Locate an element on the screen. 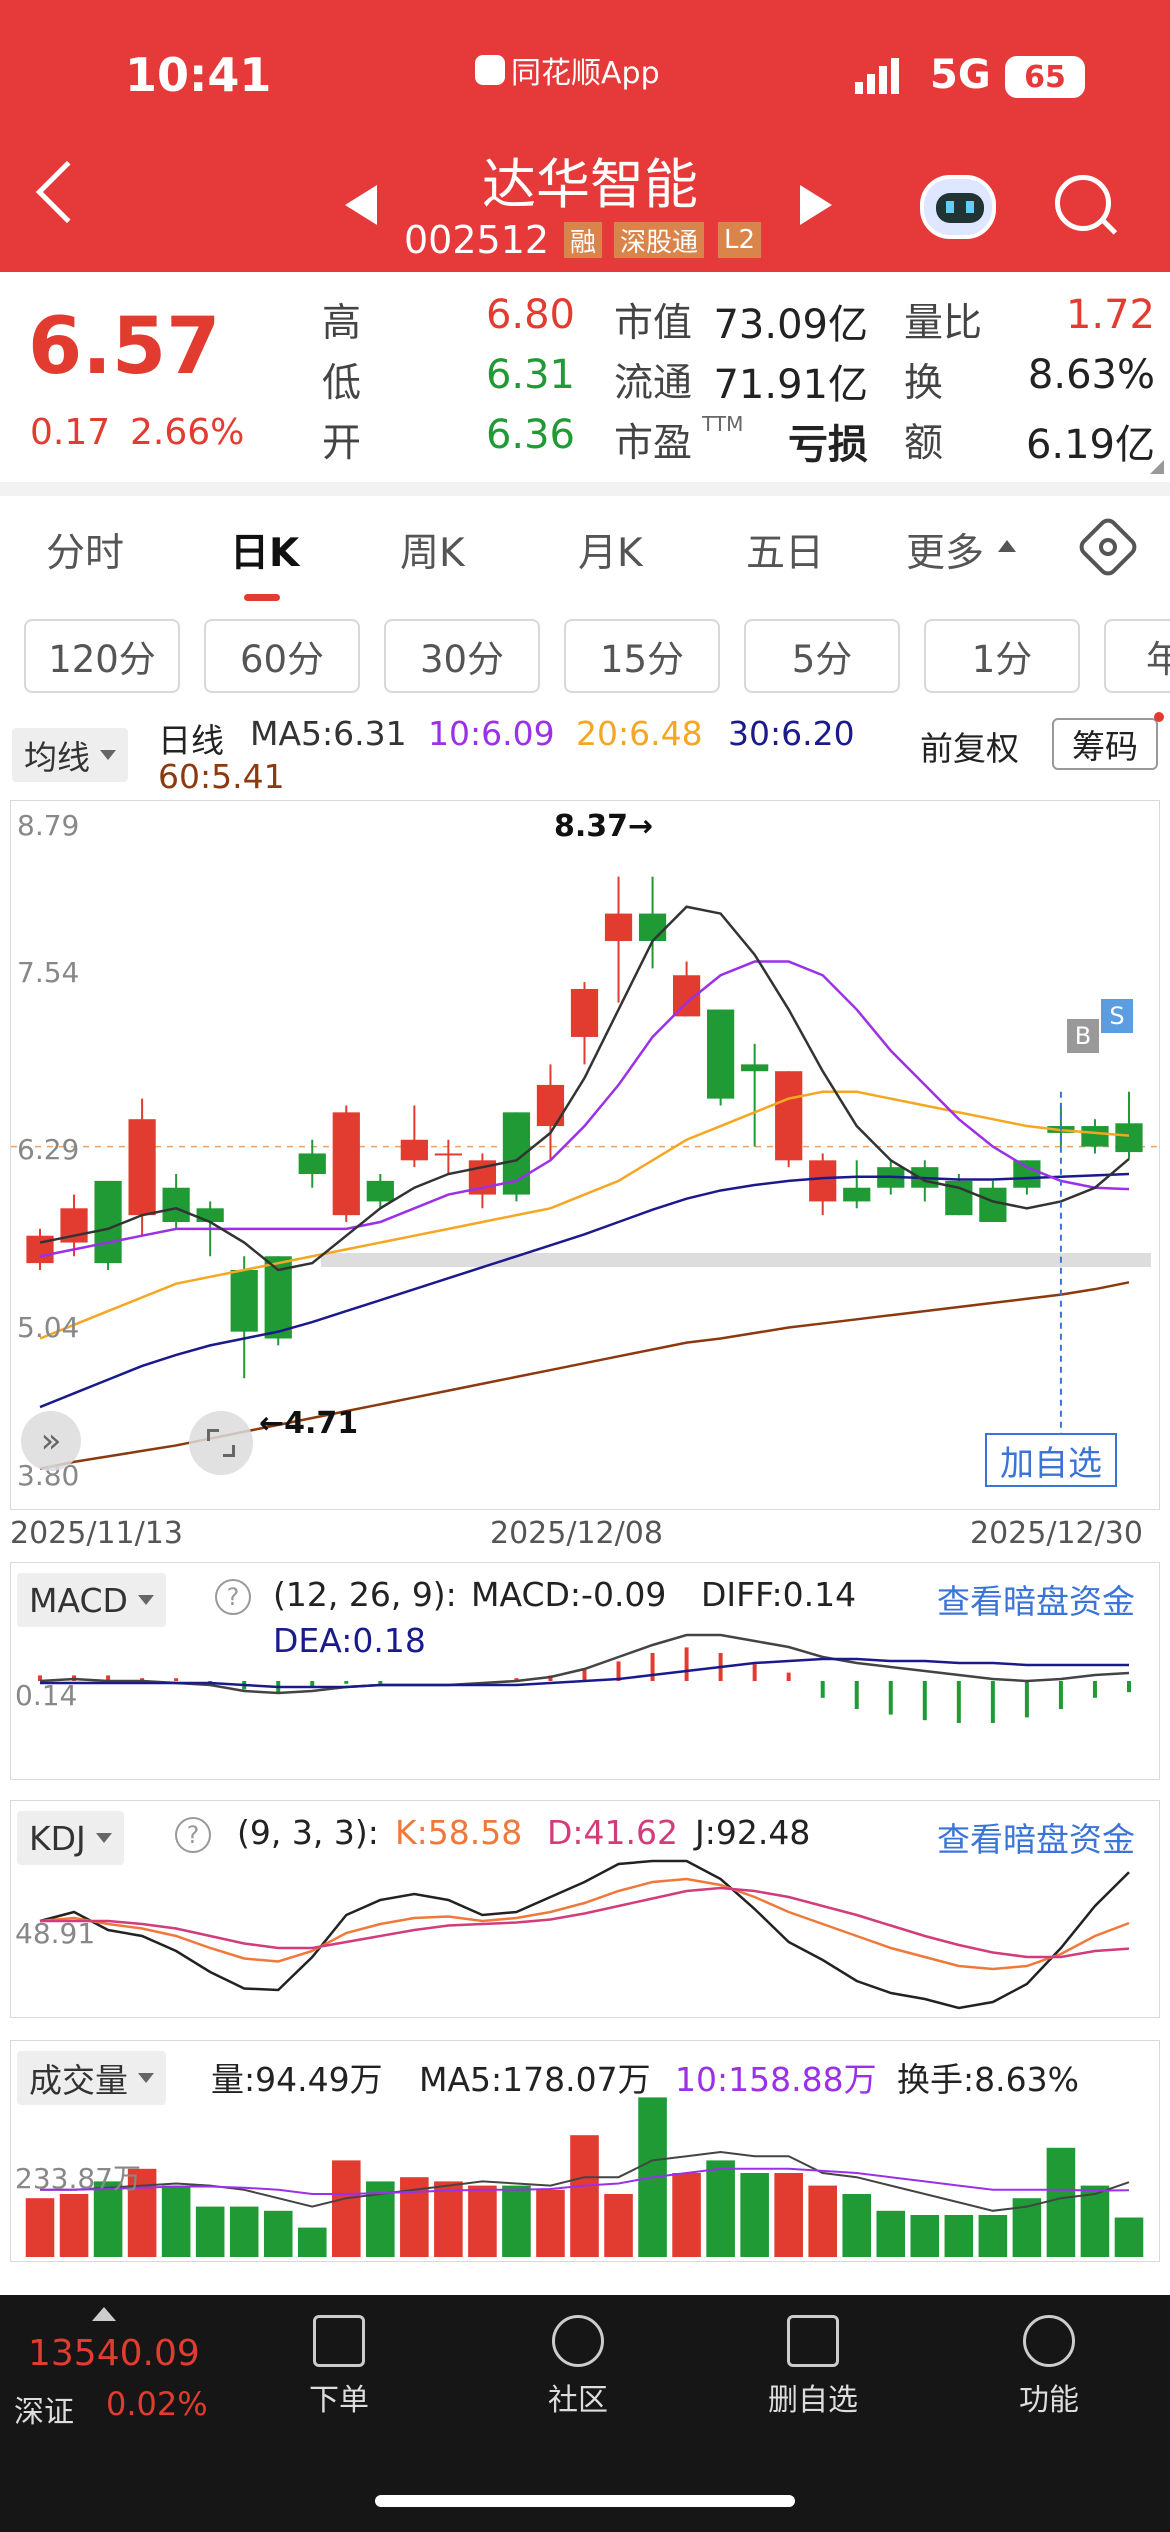  collapse-sidebar-icon: » is located at coordinates (51, 1441).